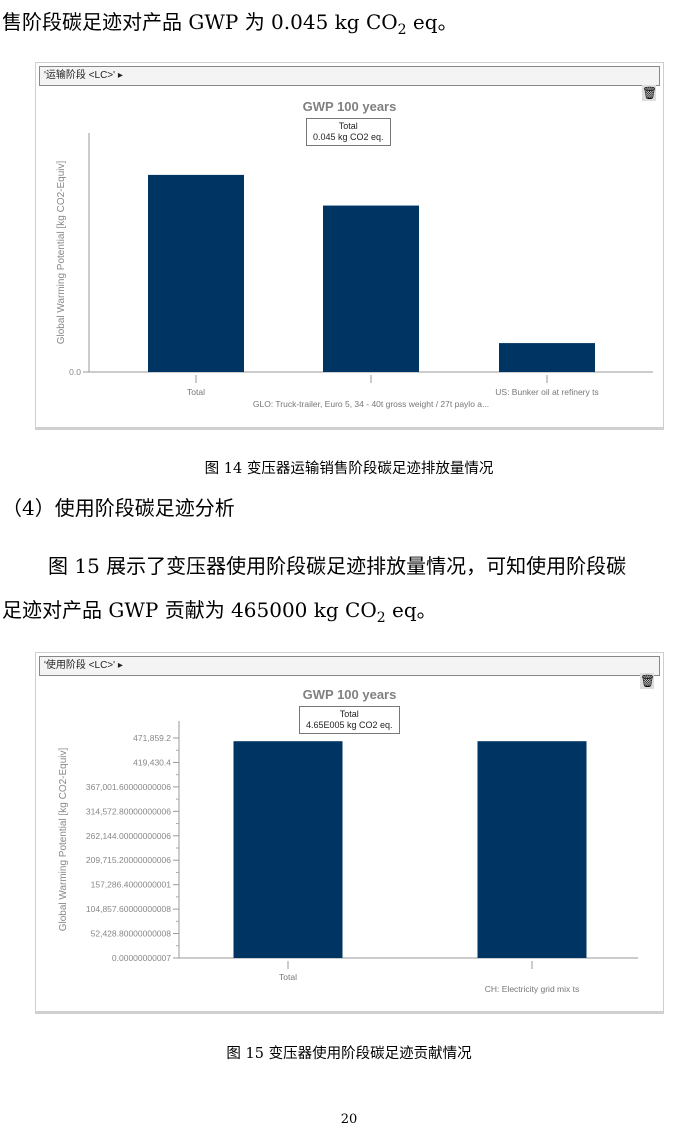 Image resolution: width=698 pixels, height=1133 pixels. I want to click on paragraph-line: 足迹对产品 GWP 贡献为 465000 kg CO2 eq。, so click(219, 612).